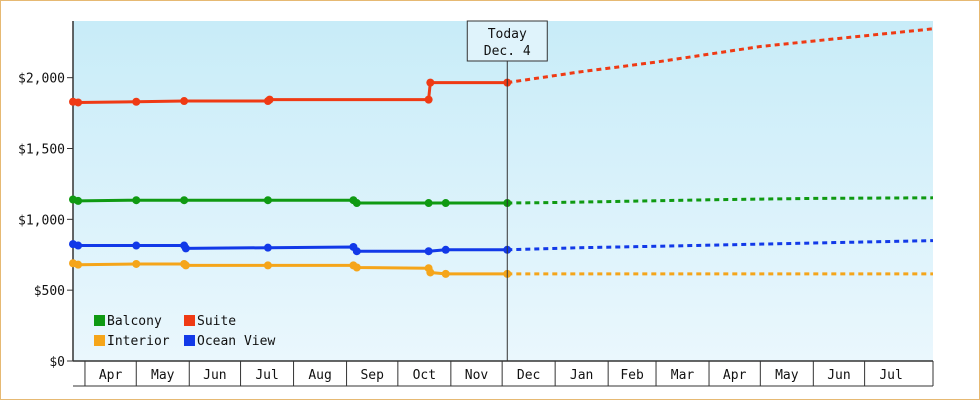  Describe the element at coordinates (41, 150) in the screenshot. I see `y-tick-label: $1,500` at that location.